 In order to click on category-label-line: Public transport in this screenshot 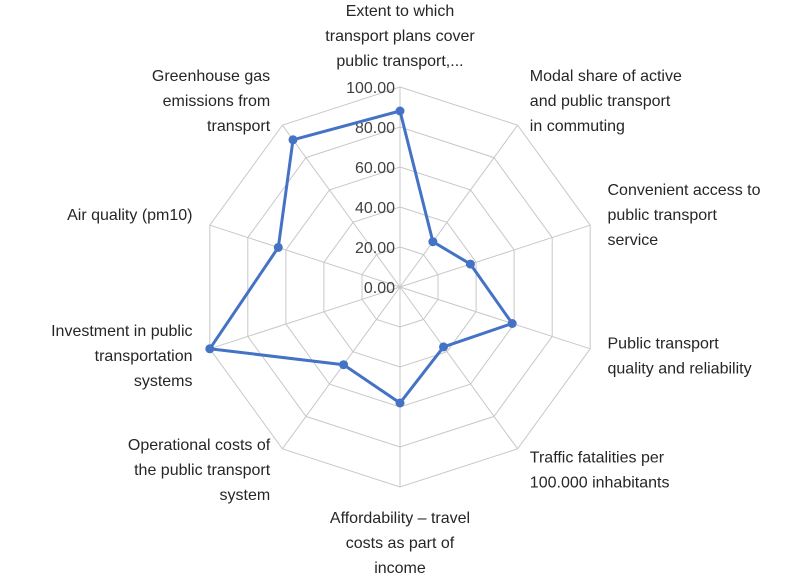, I will do `click(664, 344)`.